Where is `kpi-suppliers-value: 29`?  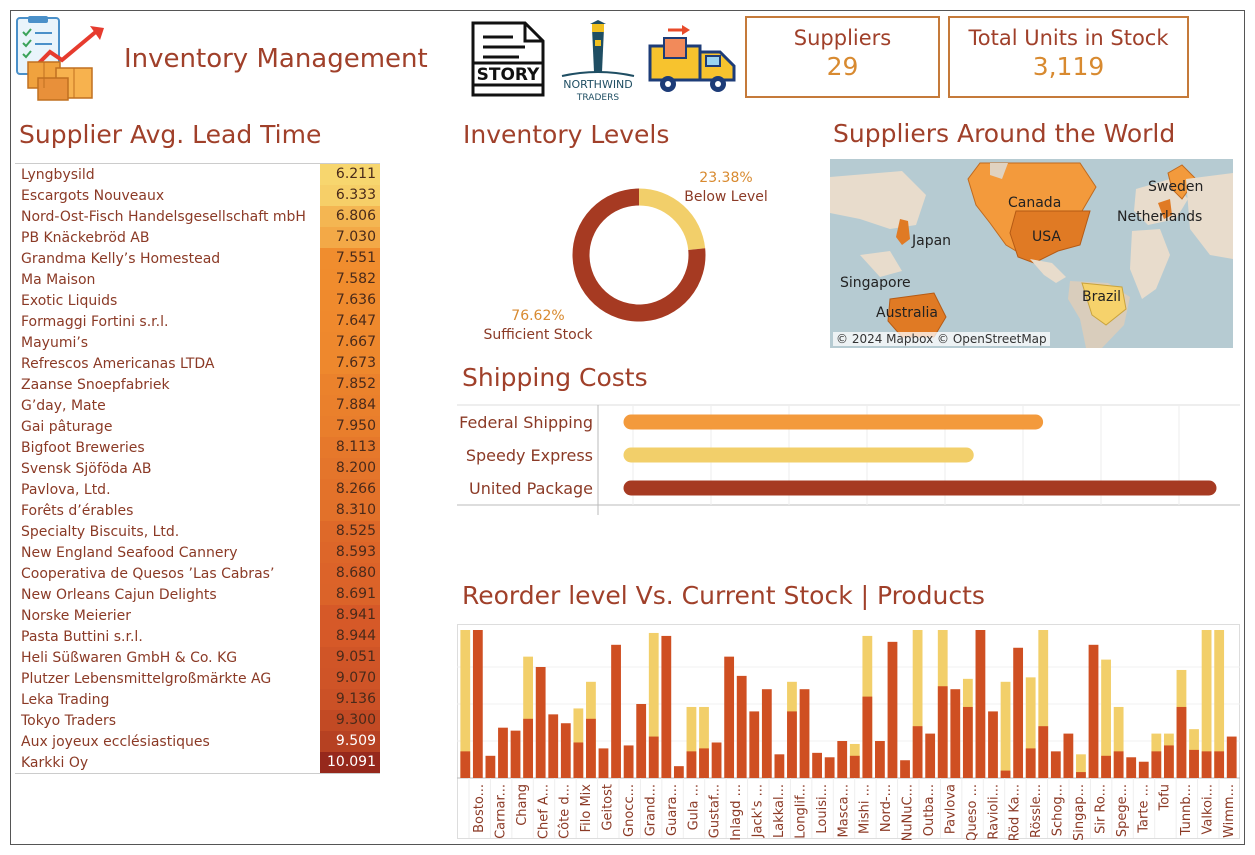 kpi-suppliers-value: 29 is located at coordinates (842, 66).